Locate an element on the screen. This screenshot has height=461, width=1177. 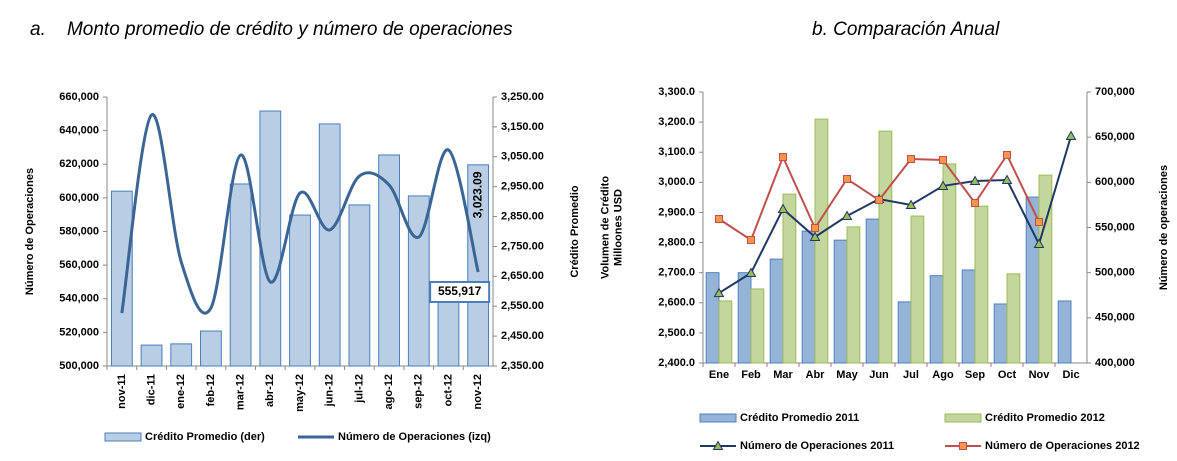
x-tick-label: abr-12 is located at coordinates (270, 390).